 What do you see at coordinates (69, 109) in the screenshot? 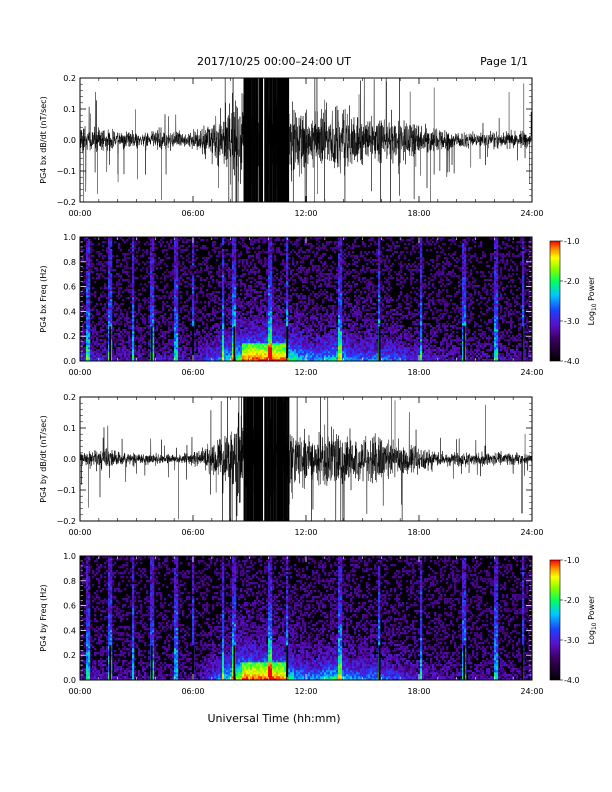
I see `y-tick-label: 0.1` at bounding box center [69, 109].